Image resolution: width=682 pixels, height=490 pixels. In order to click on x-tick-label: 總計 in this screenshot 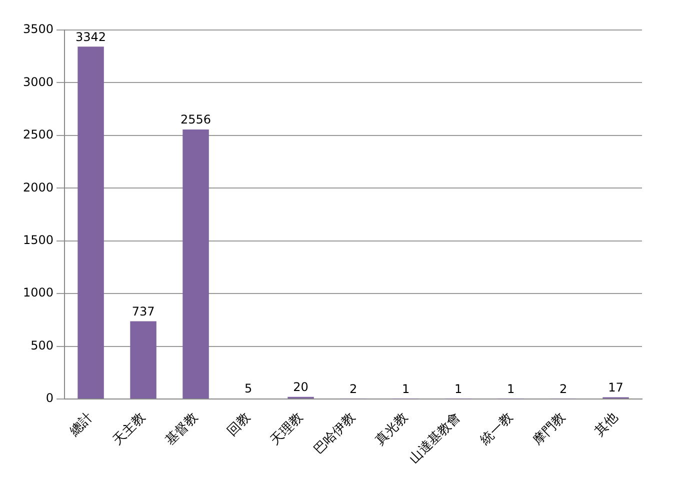, I will do `click(81, 425)`.